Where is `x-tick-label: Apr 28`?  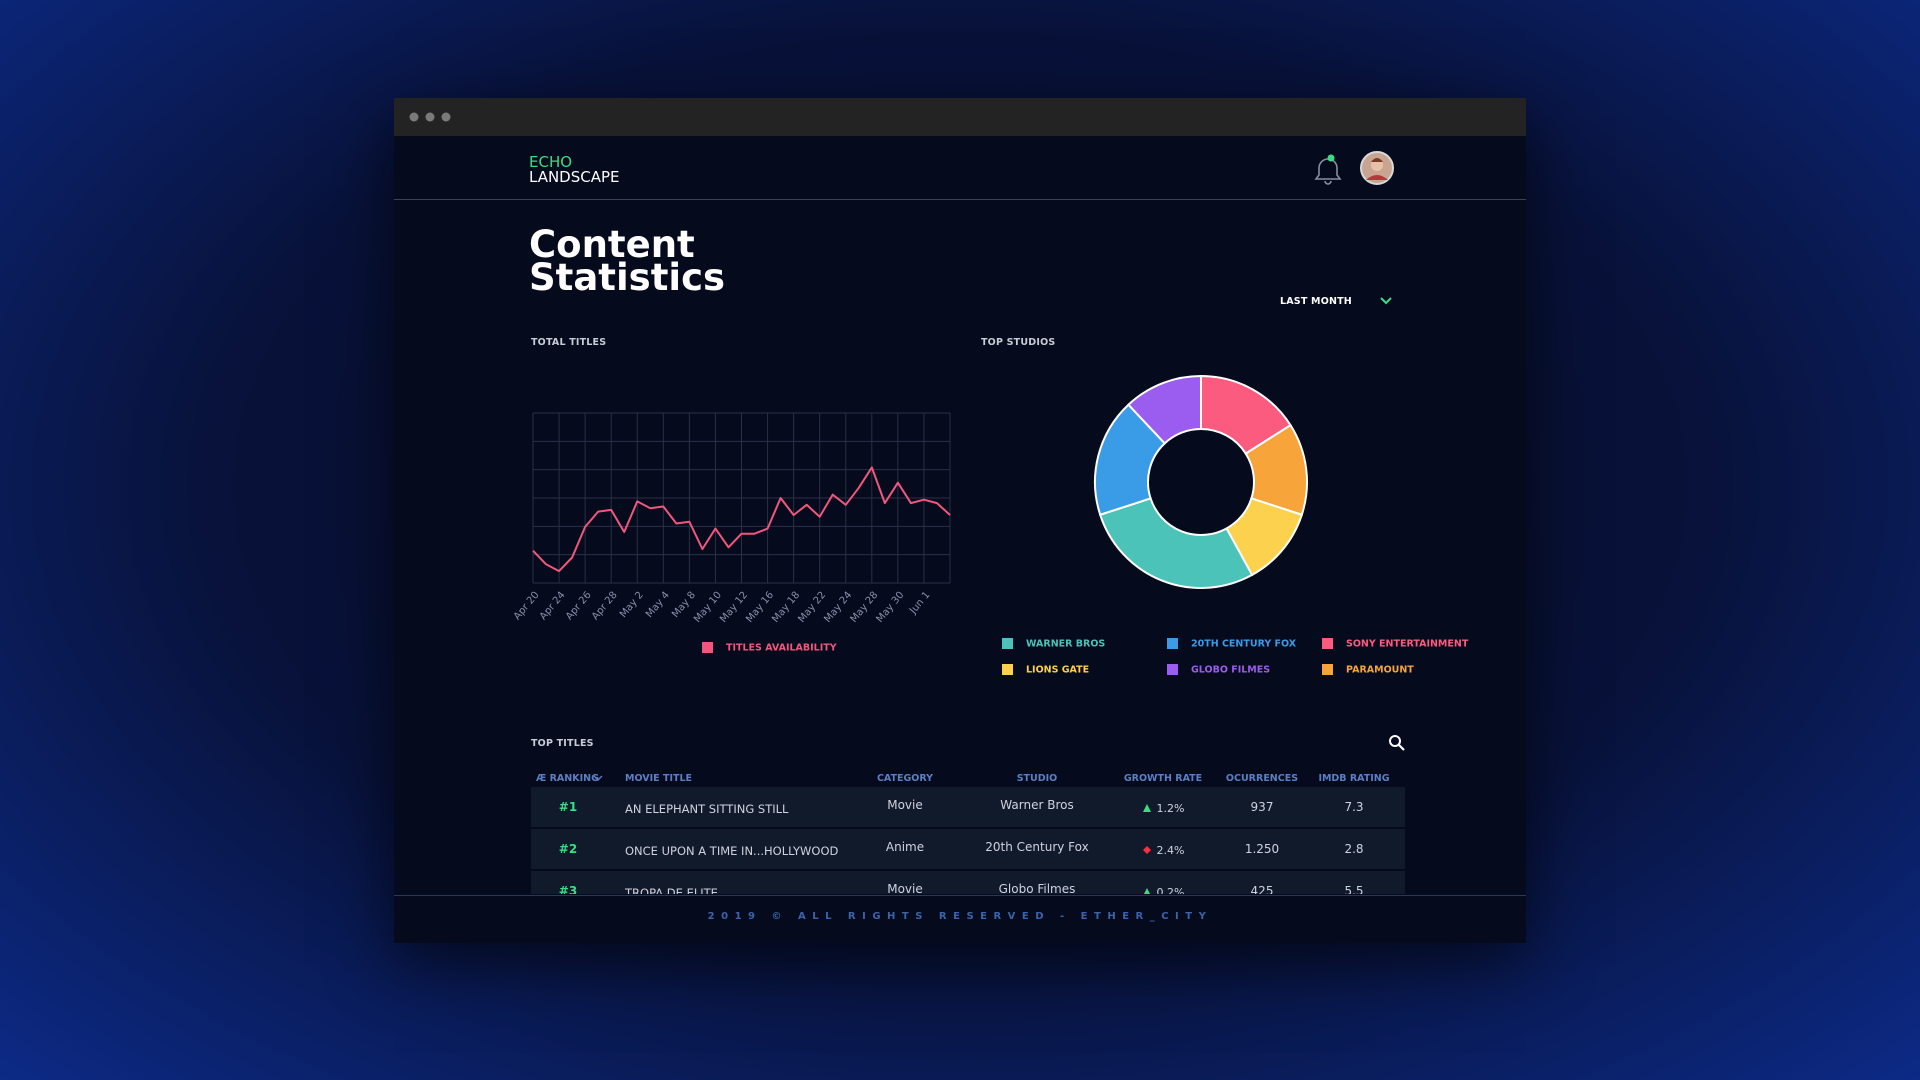 x-tick-label: Apr 28 is located at coordinates (605, 606).